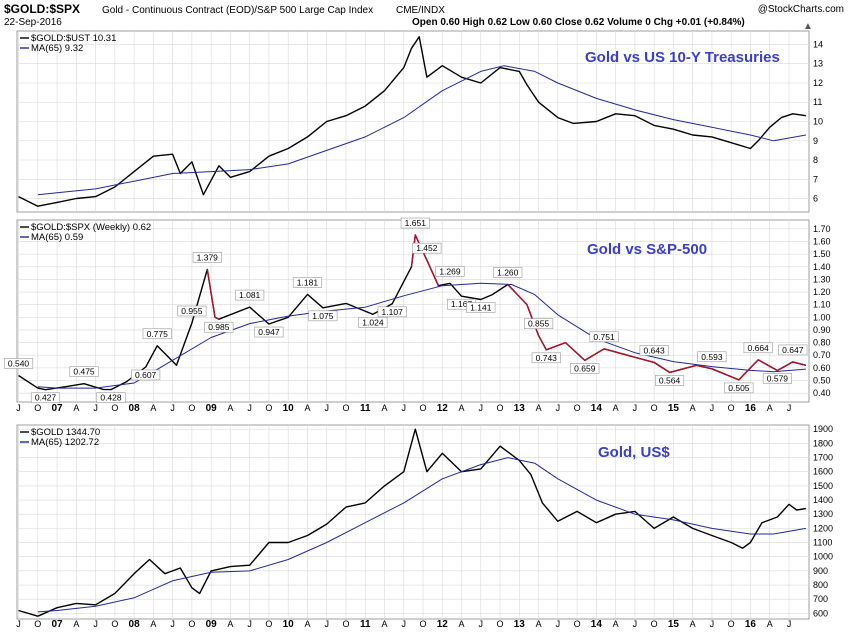 This screenshot has width=850, height=633. Describe the element at coordinates (818, 122) in the screenshot. I see `y-tick-label: 10` at that location.